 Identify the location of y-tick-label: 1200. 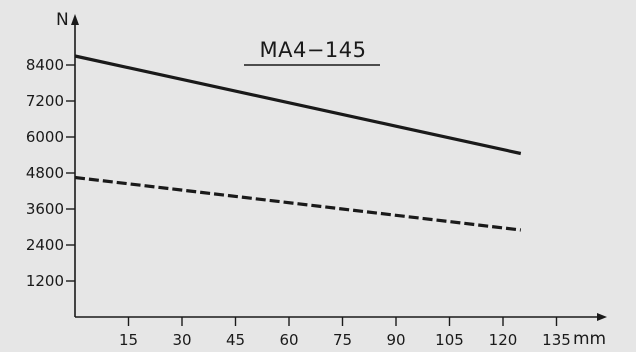
(45, 281).